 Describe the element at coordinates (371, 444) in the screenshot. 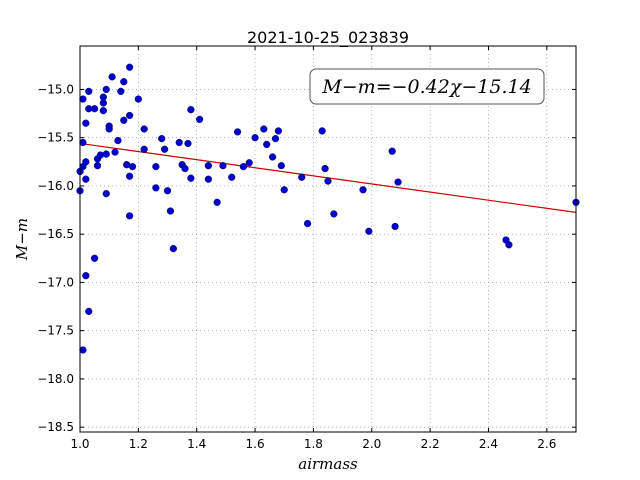

I see `x-tick-label: 2.0` at that location.